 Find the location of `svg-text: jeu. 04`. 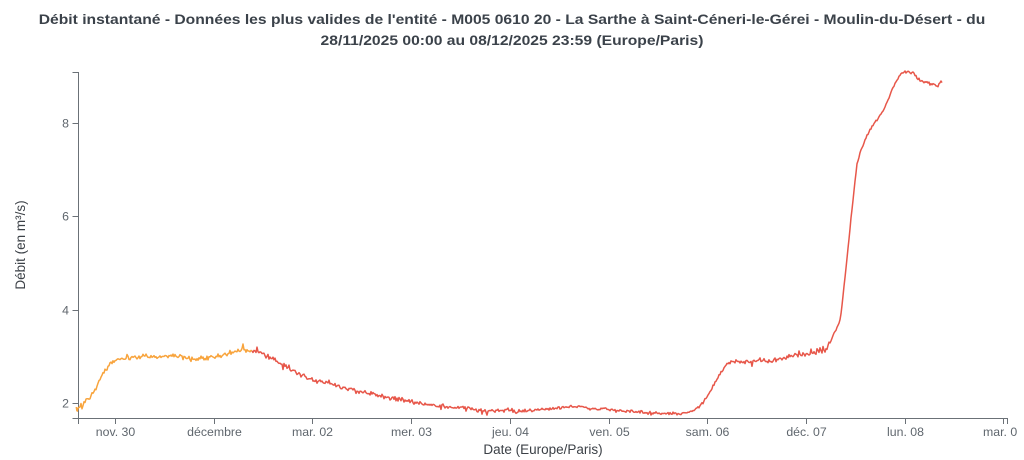

svg-text: jeu. 04 is located at coordinates (510, 432).